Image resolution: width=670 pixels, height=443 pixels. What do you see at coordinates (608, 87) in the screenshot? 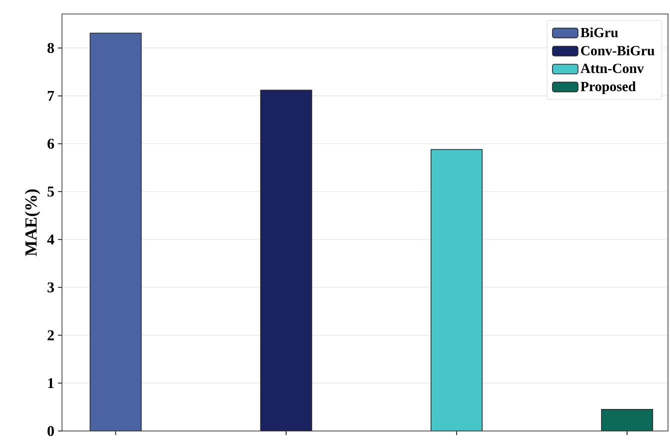
I see `legend-label: Proposed` at bounding box center [608, 87].